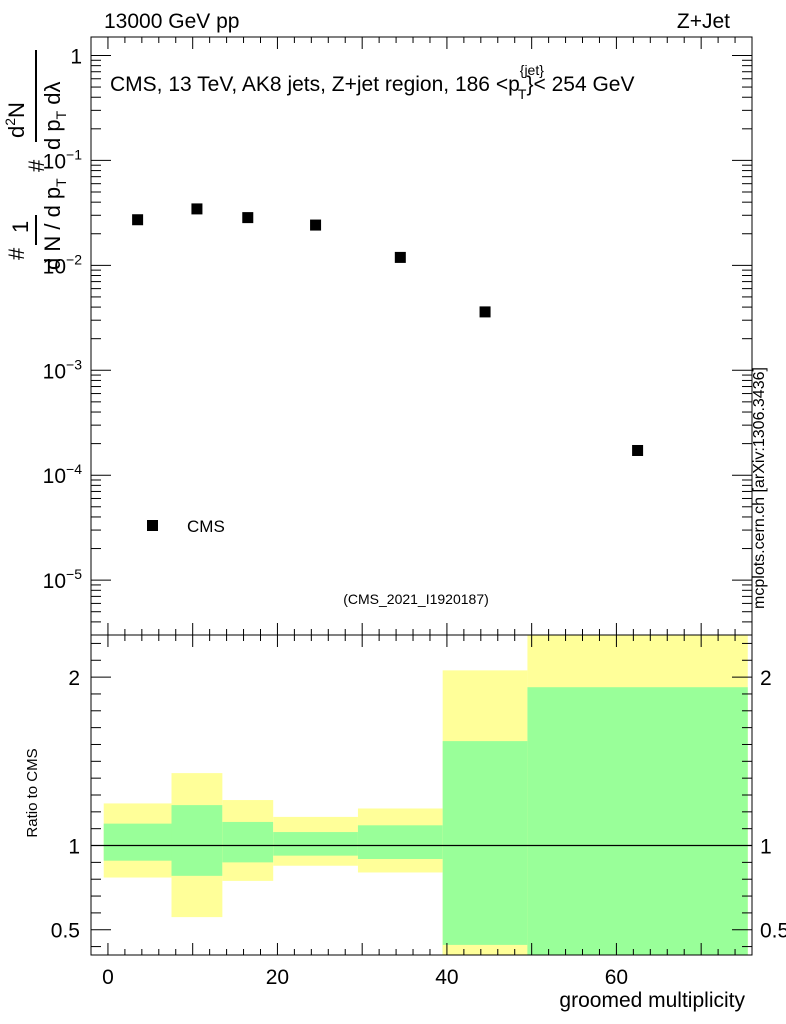 Image resolution: width=786 pixels, height=1024 pixels. Describe the element at coordinates (108, 977) in the screenshot. I see `x-tick-label: 0` at that location.